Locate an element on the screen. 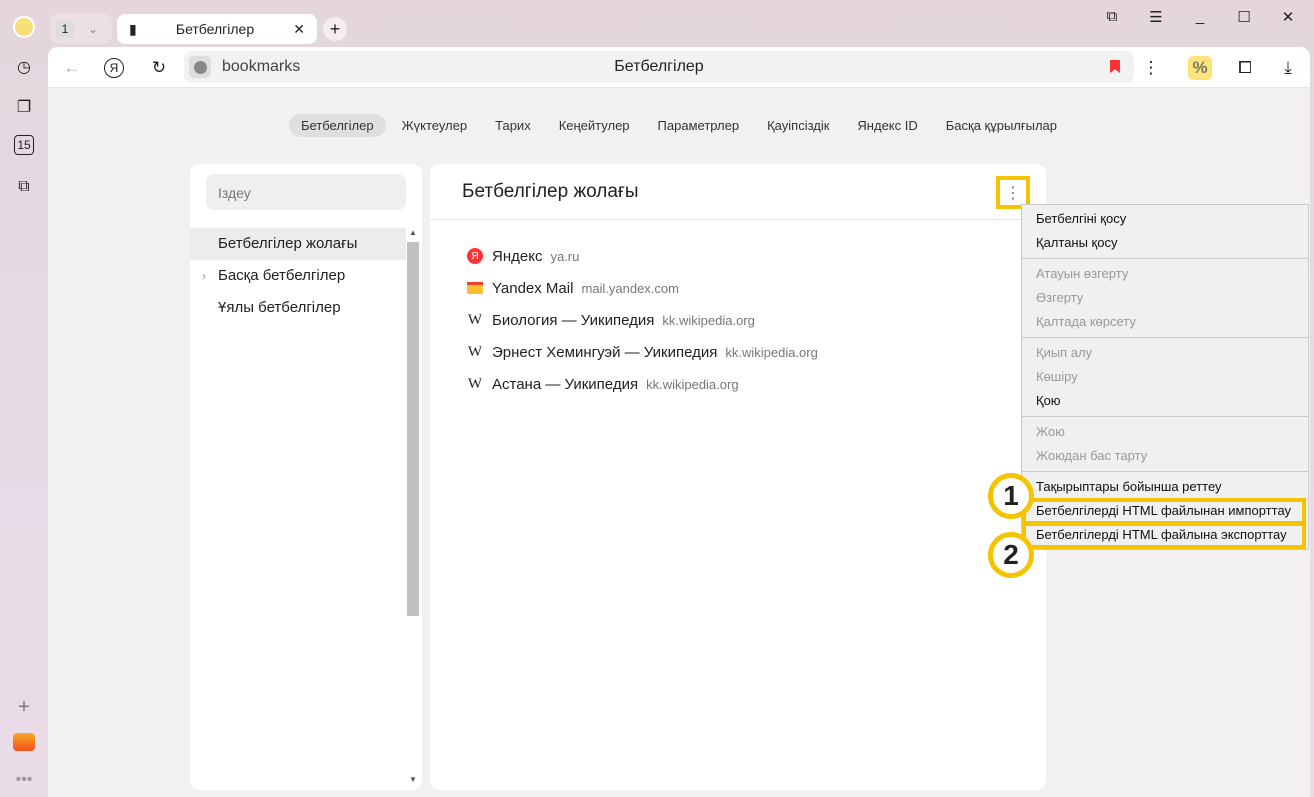 Image resolution: width=1314 pixels, height=797 pixels. extensions-icon: ⧠ is located at coordinates (1245, 67).